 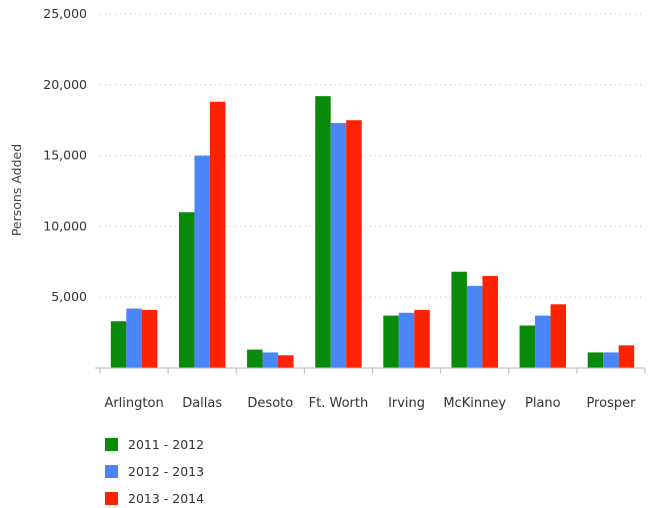 I want to click on y-tick-label: 10,000, so click(x=65, y=225).